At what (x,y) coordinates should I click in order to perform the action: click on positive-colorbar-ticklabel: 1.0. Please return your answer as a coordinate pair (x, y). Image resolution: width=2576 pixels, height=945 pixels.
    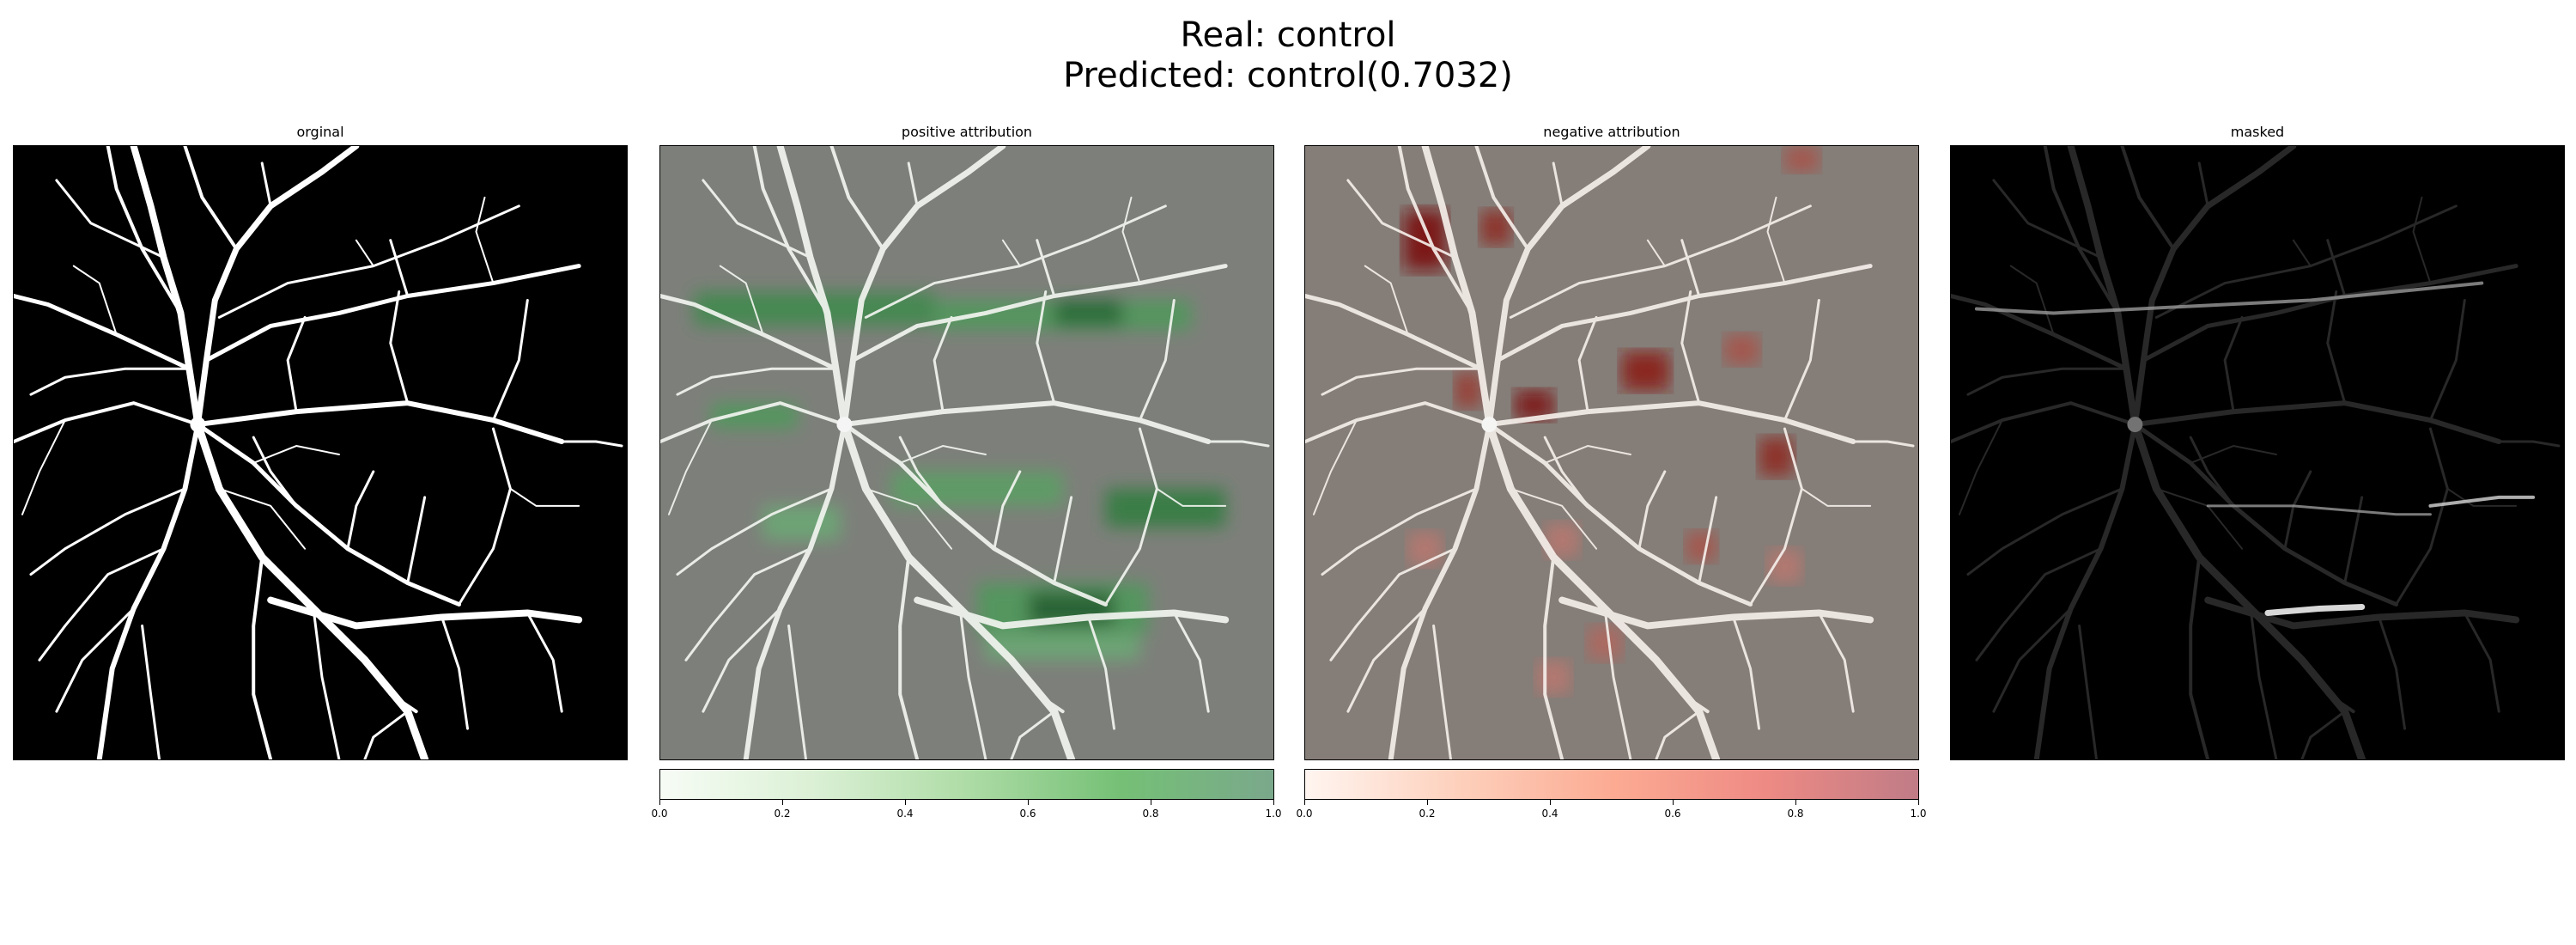
    Looking at the image, I should click on (1273, 814).